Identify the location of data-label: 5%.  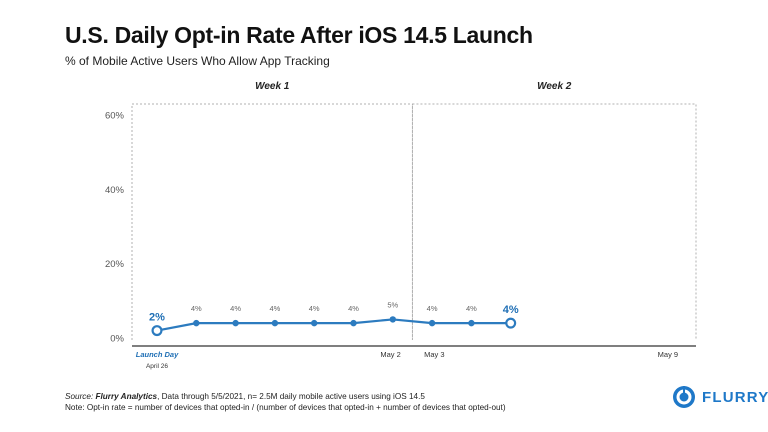
(392, 304).